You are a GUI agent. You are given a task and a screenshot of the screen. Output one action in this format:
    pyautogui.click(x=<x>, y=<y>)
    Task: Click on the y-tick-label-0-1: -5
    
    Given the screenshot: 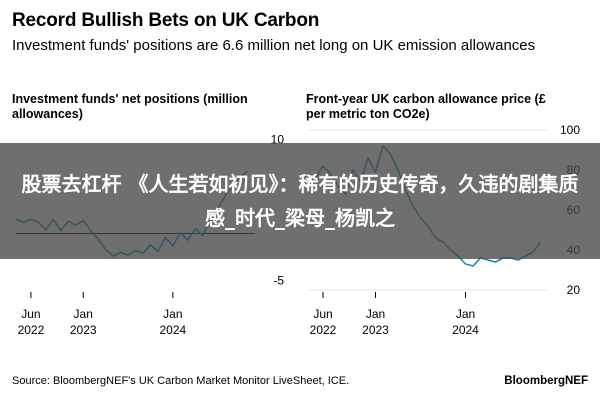 What is the action you would take?
    pyautogui.click(x=278, y=281)
    